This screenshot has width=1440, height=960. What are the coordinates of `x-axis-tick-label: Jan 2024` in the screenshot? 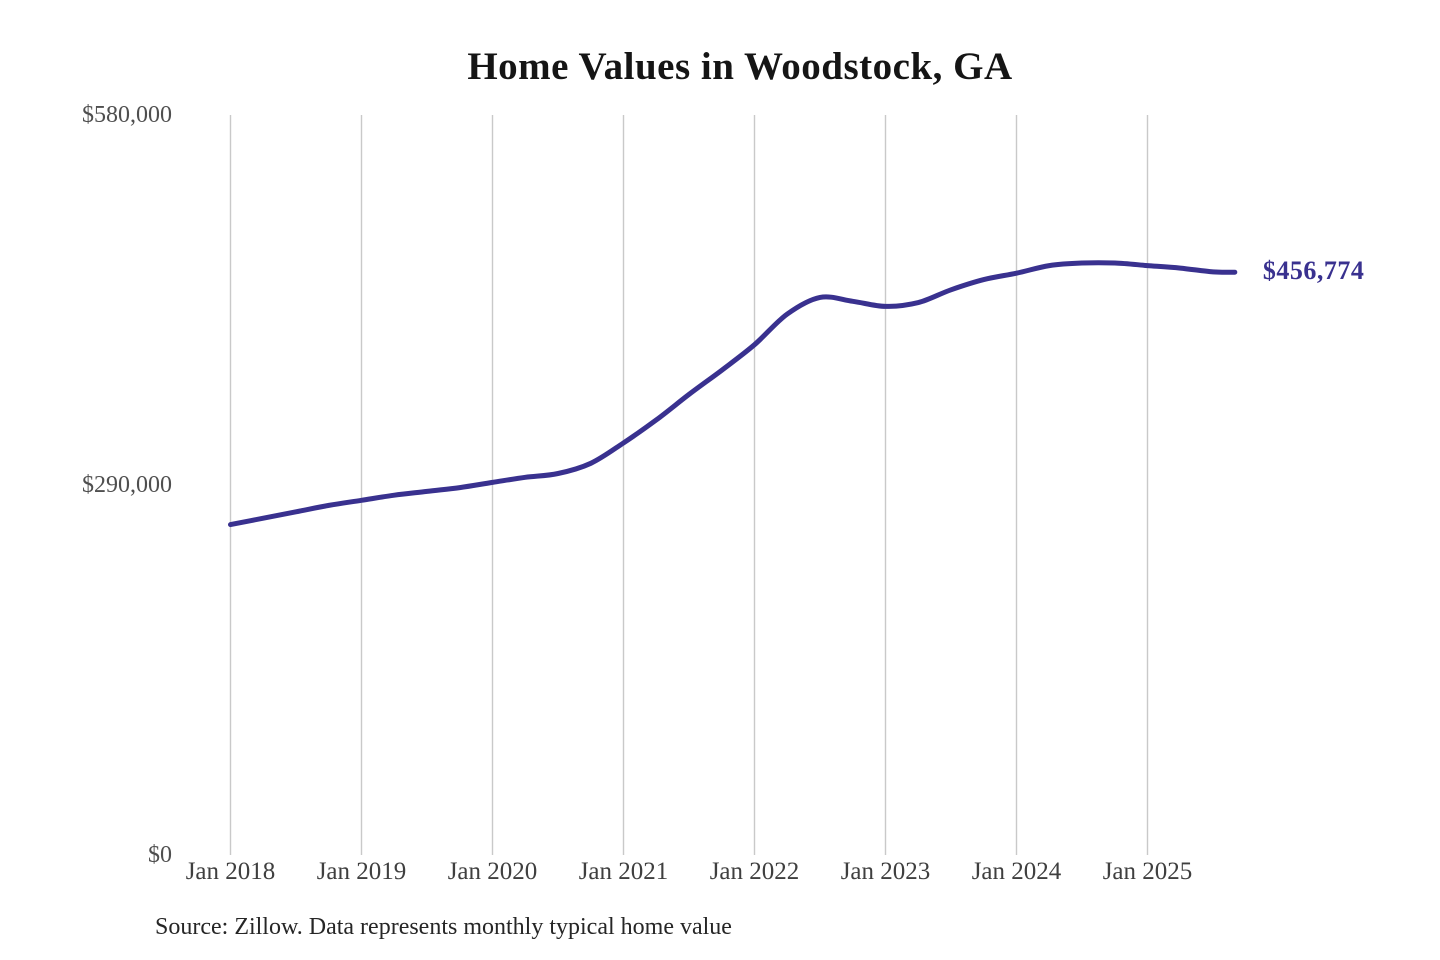 It's located at (1016, 871).